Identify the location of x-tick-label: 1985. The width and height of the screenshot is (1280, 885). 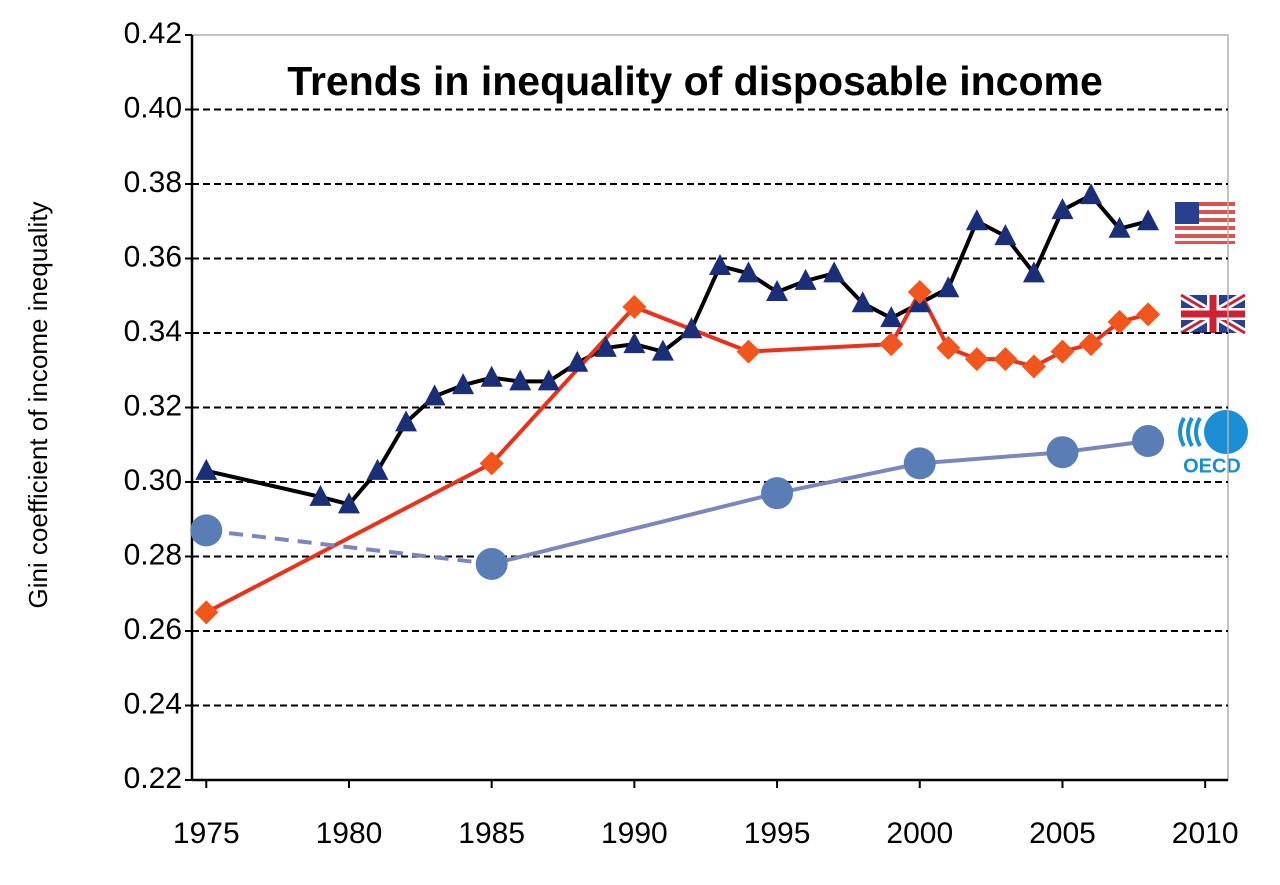
(491, 833).